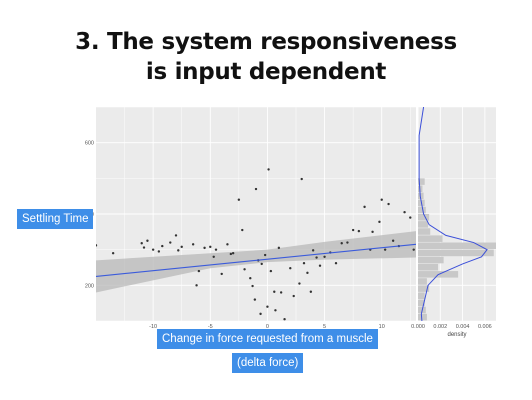 The width and height of the screenshot is (532, 400). I want to click on x-tick-label: -10, so click(153, 327).